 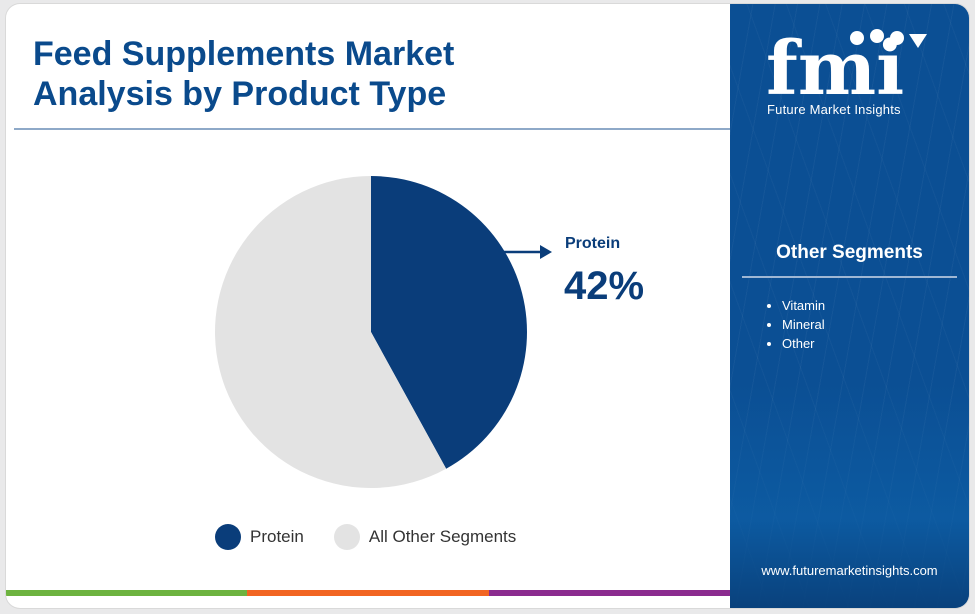 I want to click on logo-icons, so click(x=888, y=38).